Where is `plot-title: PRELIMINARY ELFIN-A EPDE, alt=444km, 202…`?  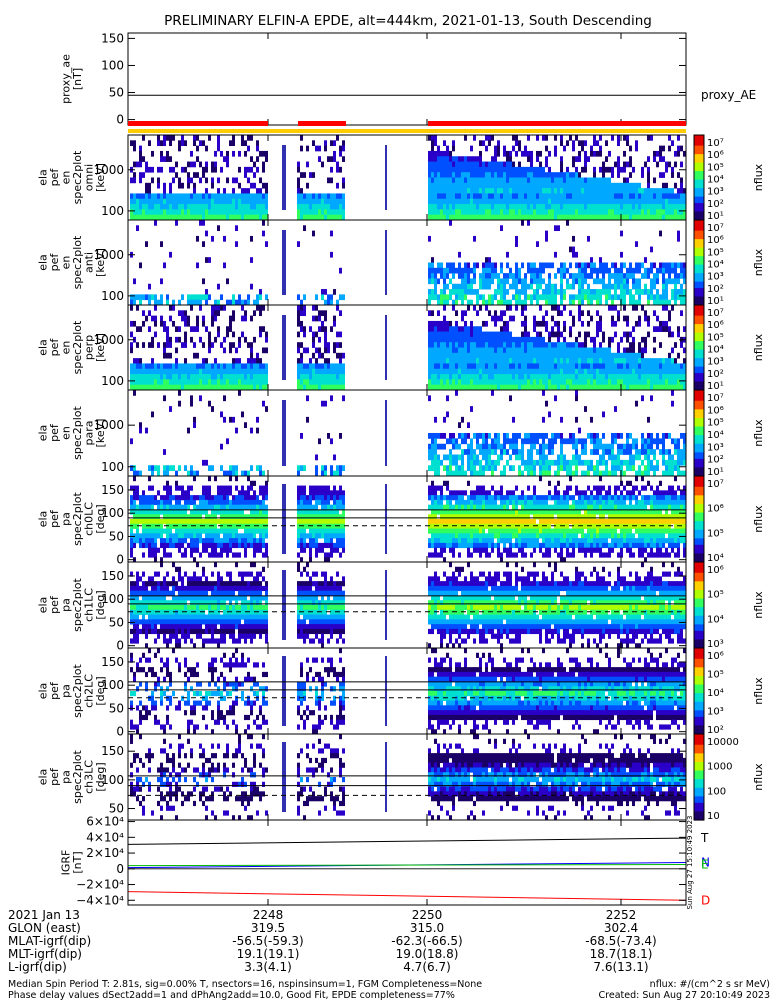 plot-title: PRELIMINARY ELFIN-A EPDE, alt=444km, 202… is located at coordinates (408, 21).